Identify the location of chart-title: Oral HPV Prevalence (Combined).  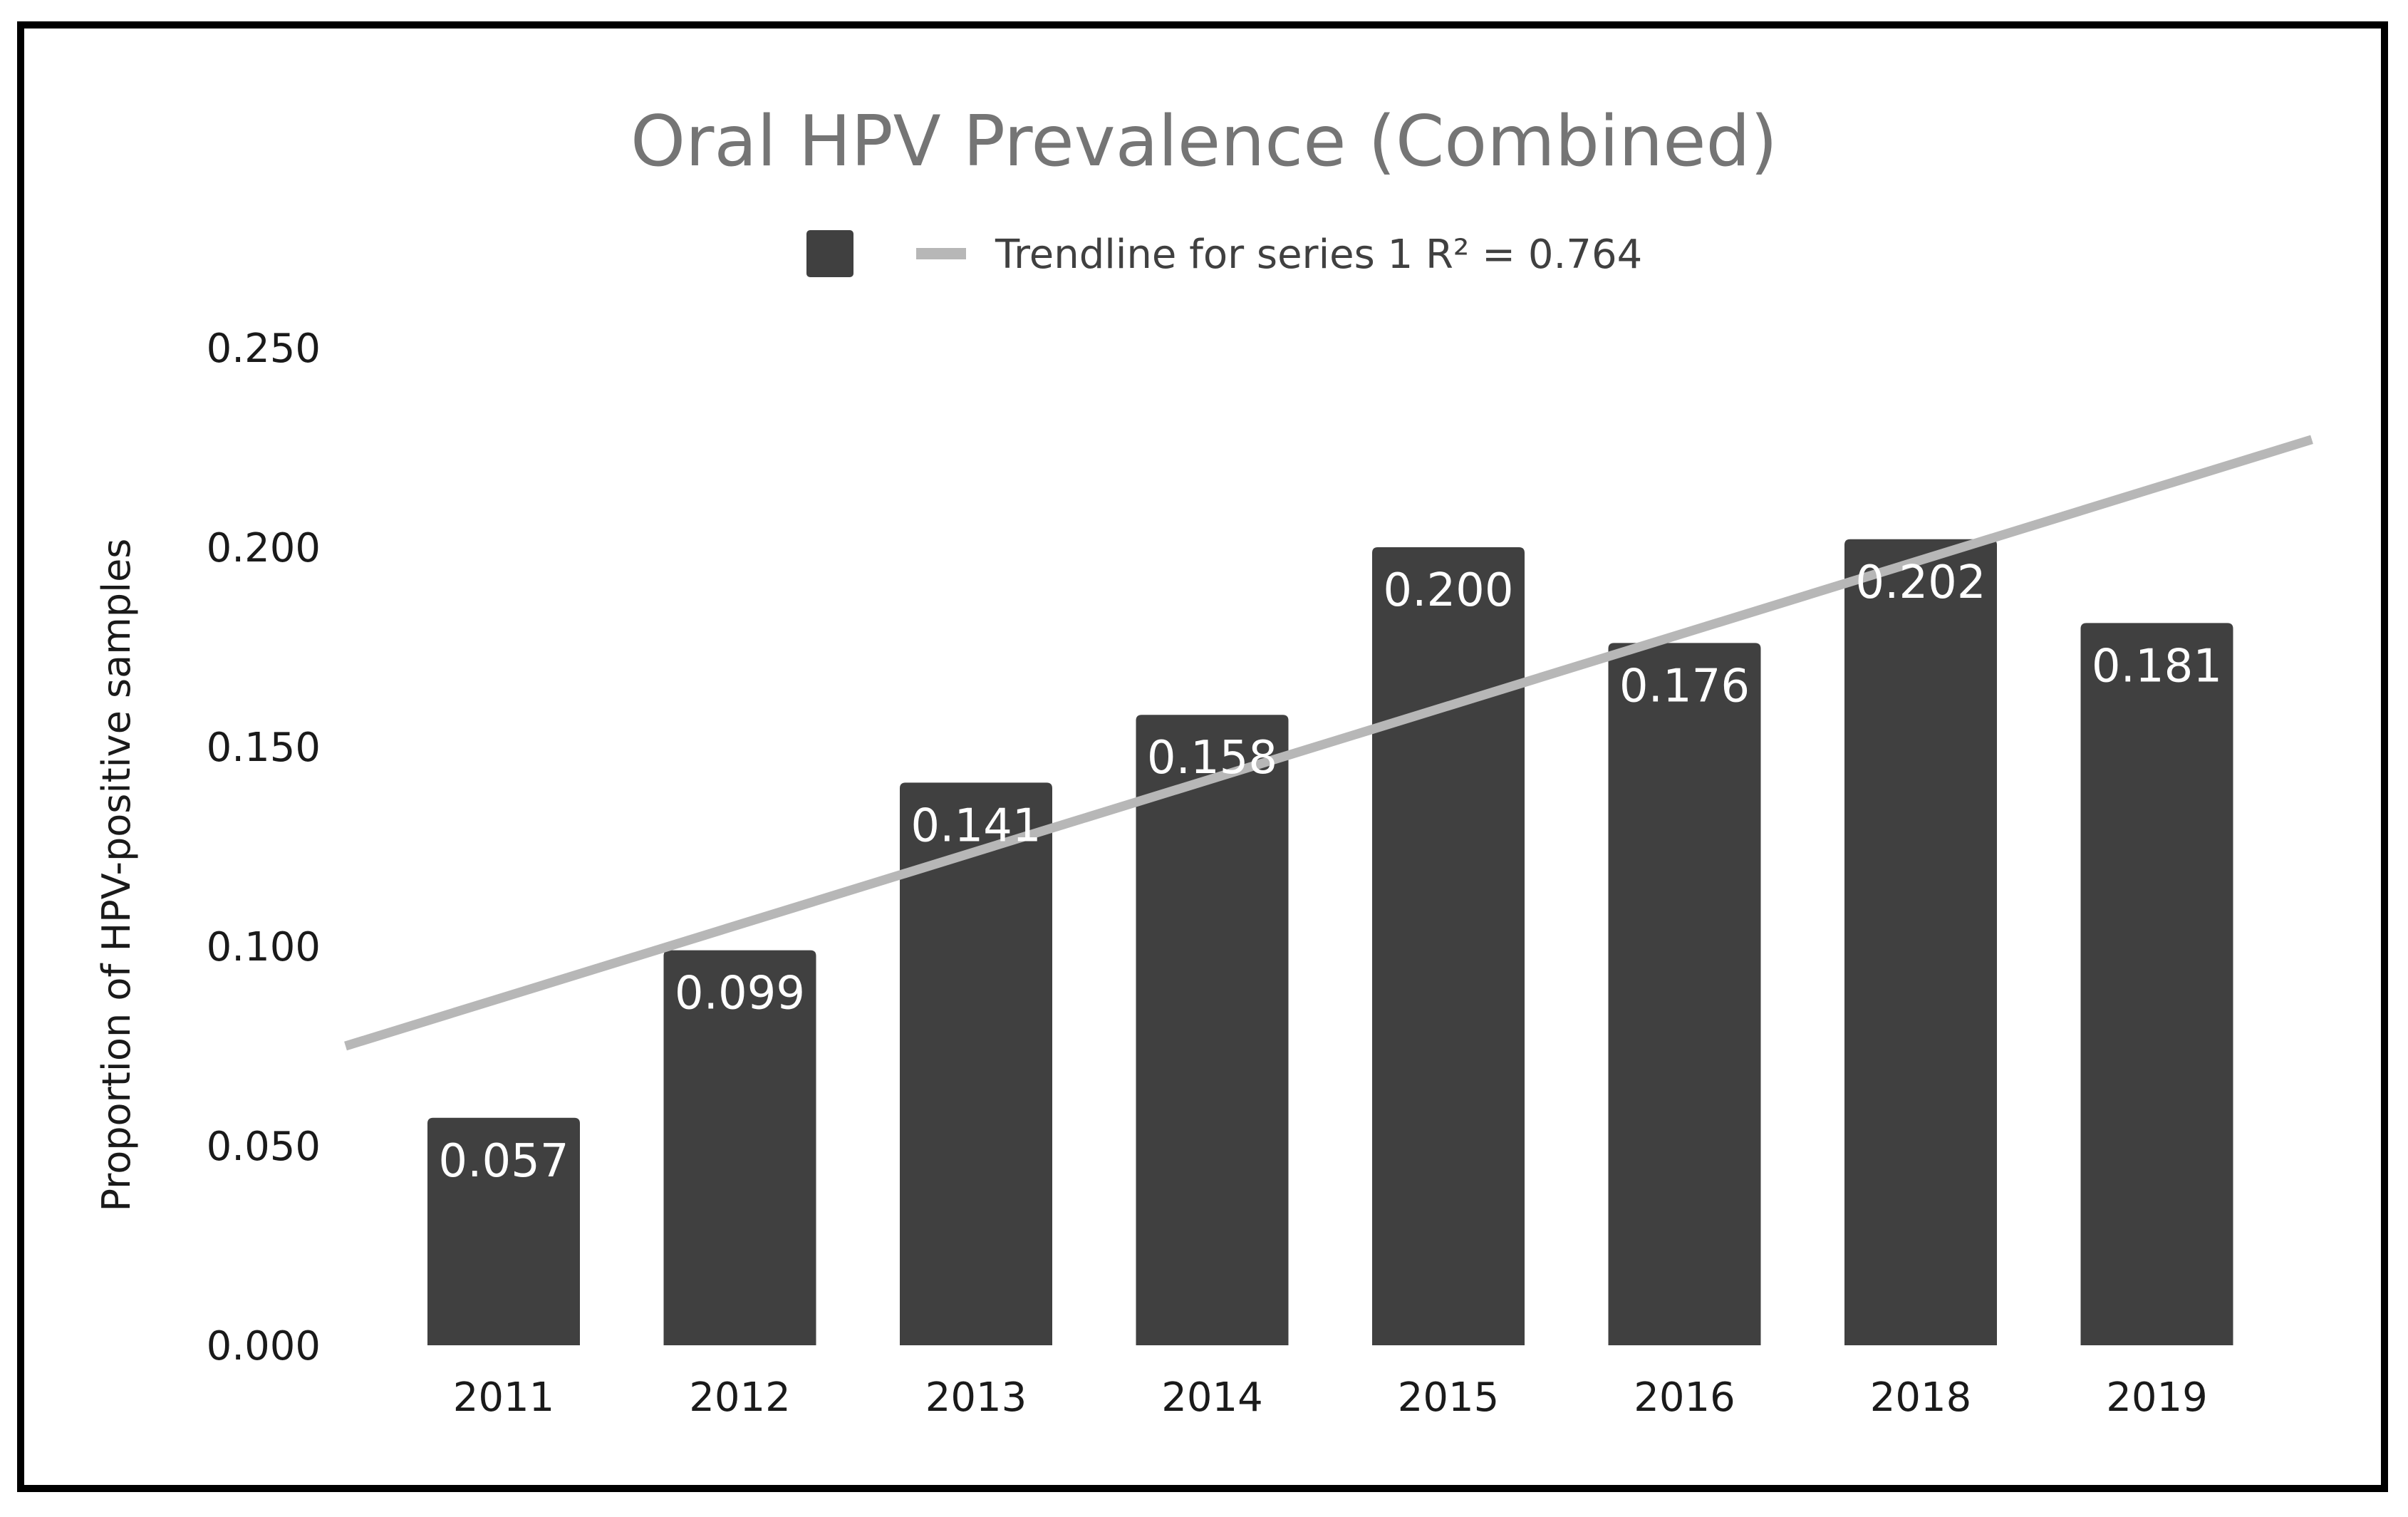
(1204, 141).